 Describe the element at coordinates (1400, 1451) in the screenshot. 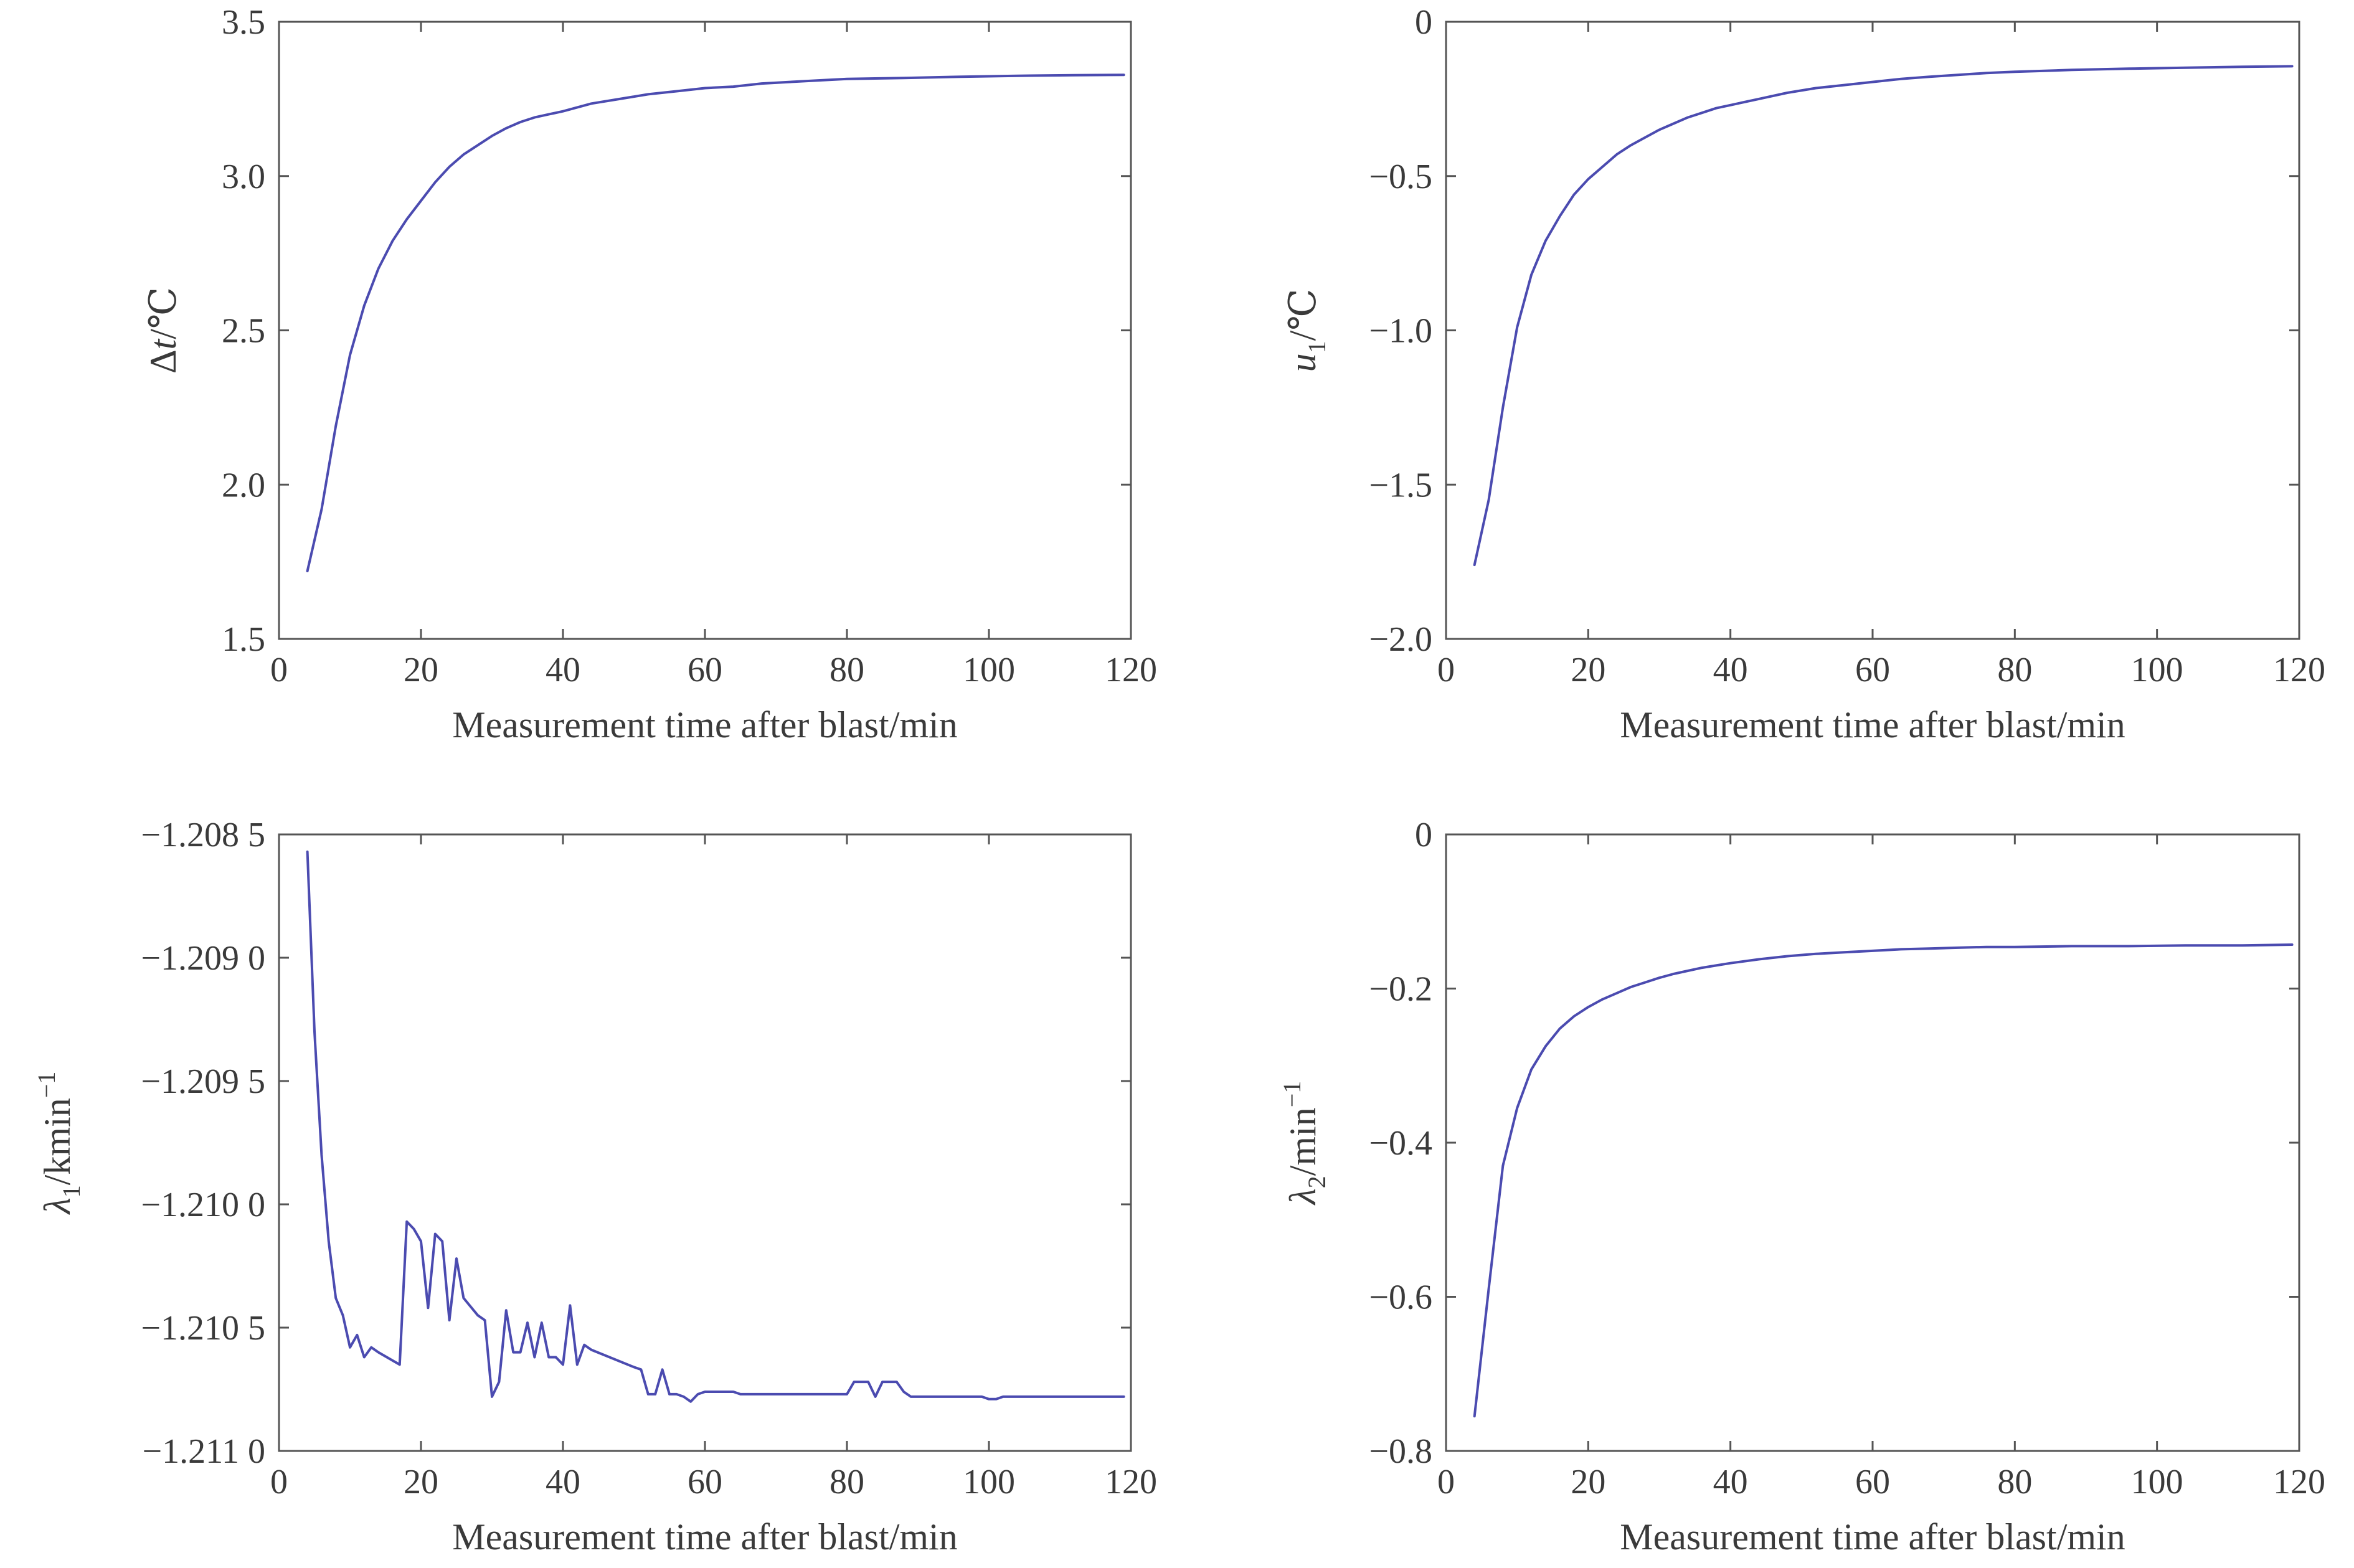

I see `y-tick-label: −0.8` at that location.